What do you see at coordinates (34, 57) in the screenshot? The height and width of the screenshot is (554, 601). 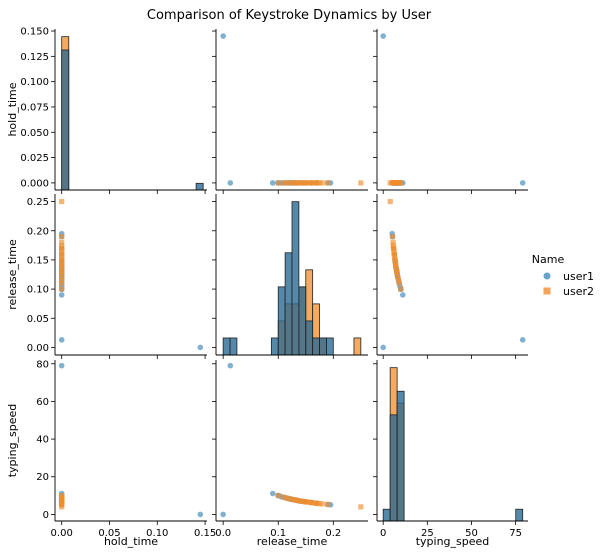 I see `y-tick-label: 0.125` at bounding box center [34, 57].